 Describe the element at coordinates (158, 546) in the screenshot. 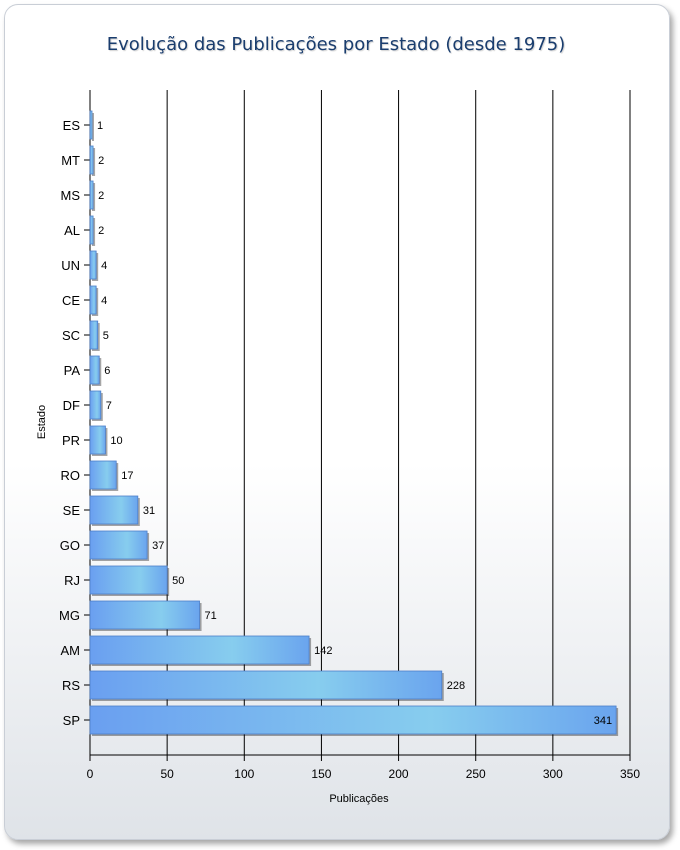

I see `data-label-go: 37` at that location.